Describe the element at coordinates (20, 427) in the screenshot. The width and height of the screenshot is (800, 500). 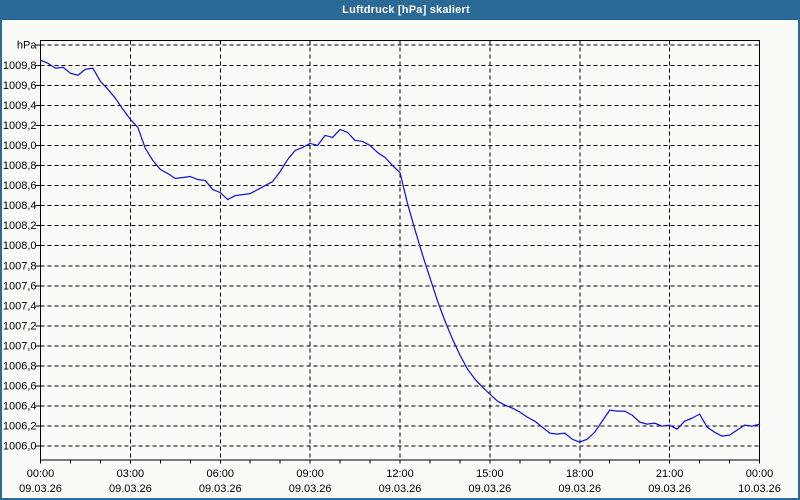
I see `y-tick-label: 1006,2` at that location.